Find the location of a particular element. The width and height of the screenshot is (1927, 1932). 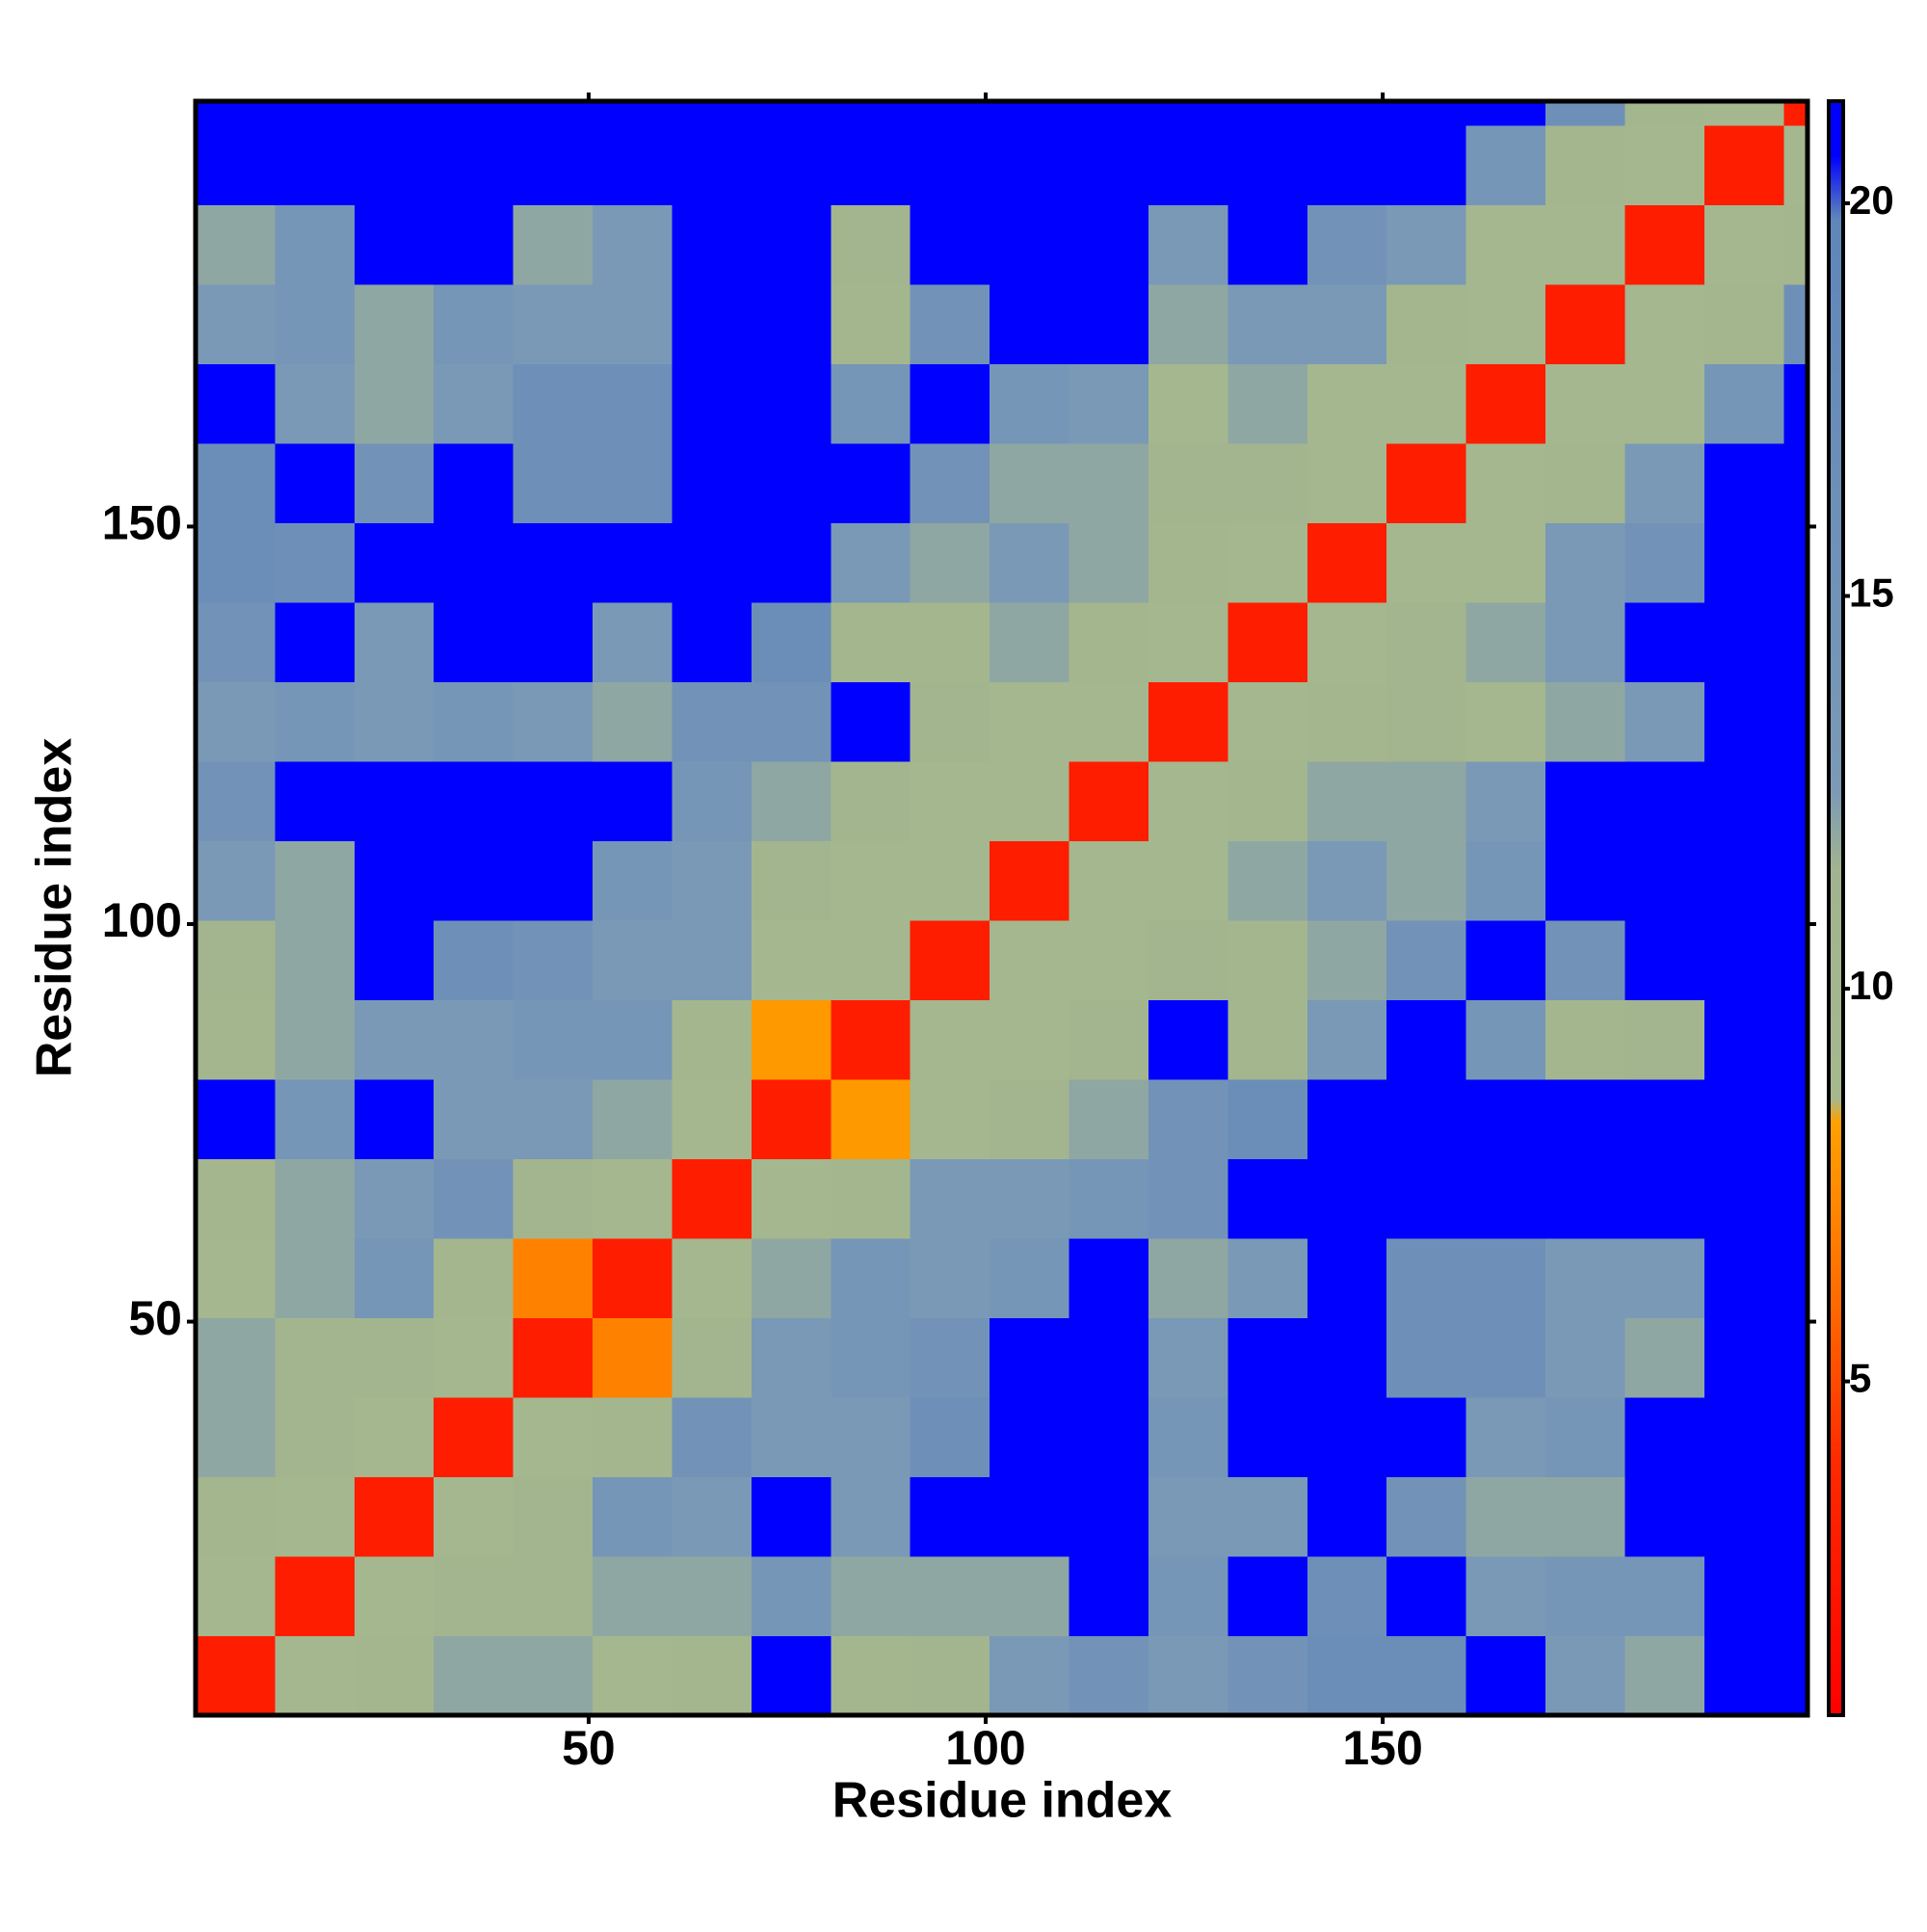

colorbar-tick-label: 20 is located at coordinates (1871, 200).